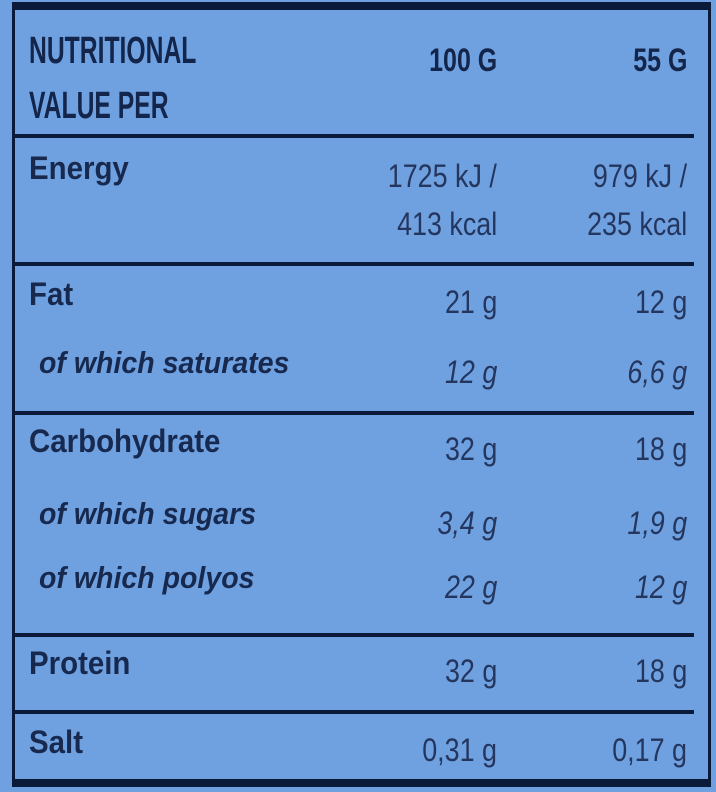  I want to click on row-saturates-label: of which saturates, so click(164, 362).